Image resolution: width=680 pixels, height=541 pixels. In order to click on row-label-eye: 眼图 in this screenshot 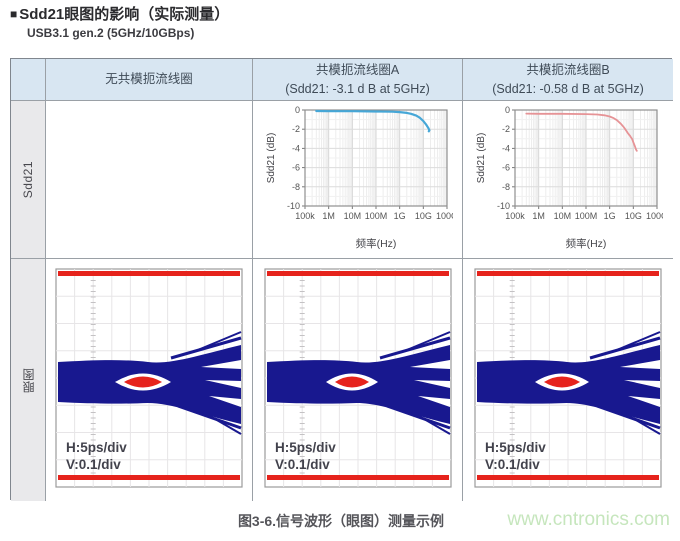, I will do `click(28, 380)`.